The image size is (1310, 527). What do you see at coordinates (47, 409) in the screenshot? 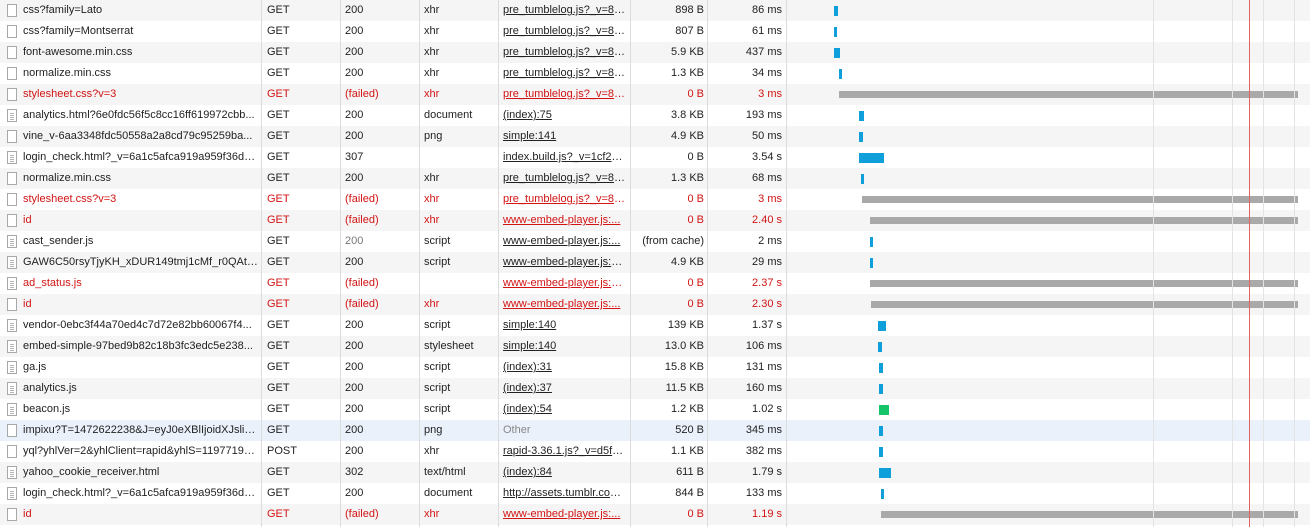
I see `request-name: beacon.js` at bounding box center [47, 409].